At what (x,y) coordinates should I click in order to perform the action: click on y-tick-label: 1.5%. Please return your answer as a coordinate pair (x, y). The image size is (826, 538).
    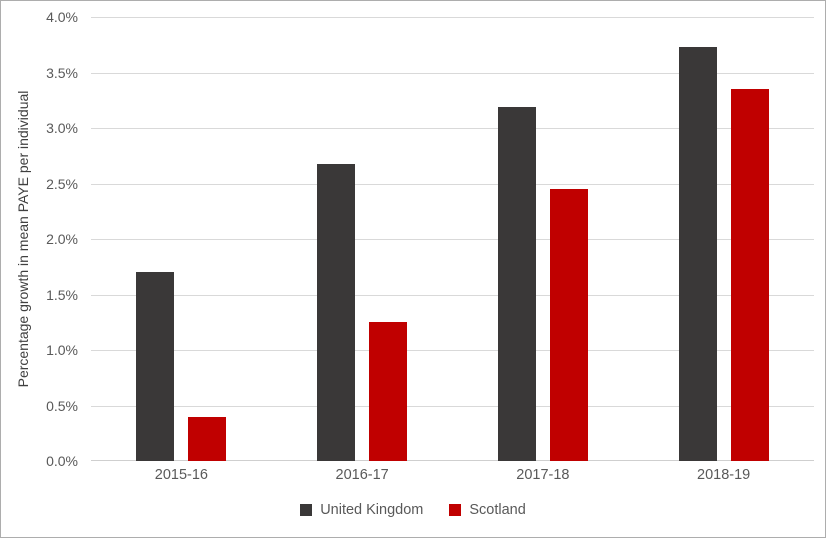
    Looking at the image, I should click on (62, 294).